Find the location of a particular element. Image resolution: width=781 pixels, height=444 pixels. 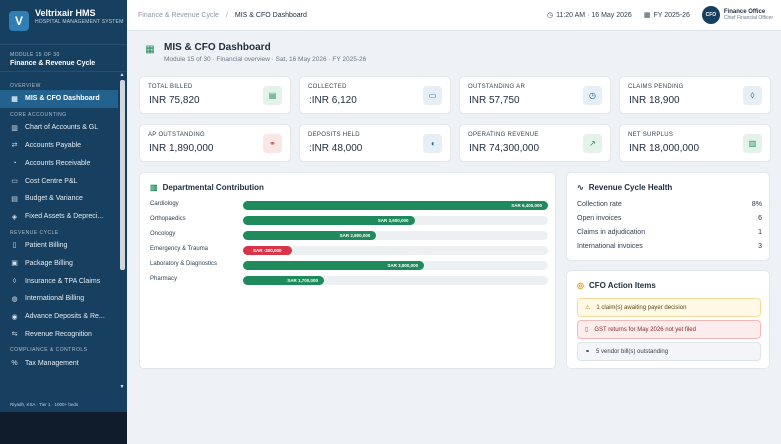

metric-label: Claims in adjudication is located at coordinates (611, 232).